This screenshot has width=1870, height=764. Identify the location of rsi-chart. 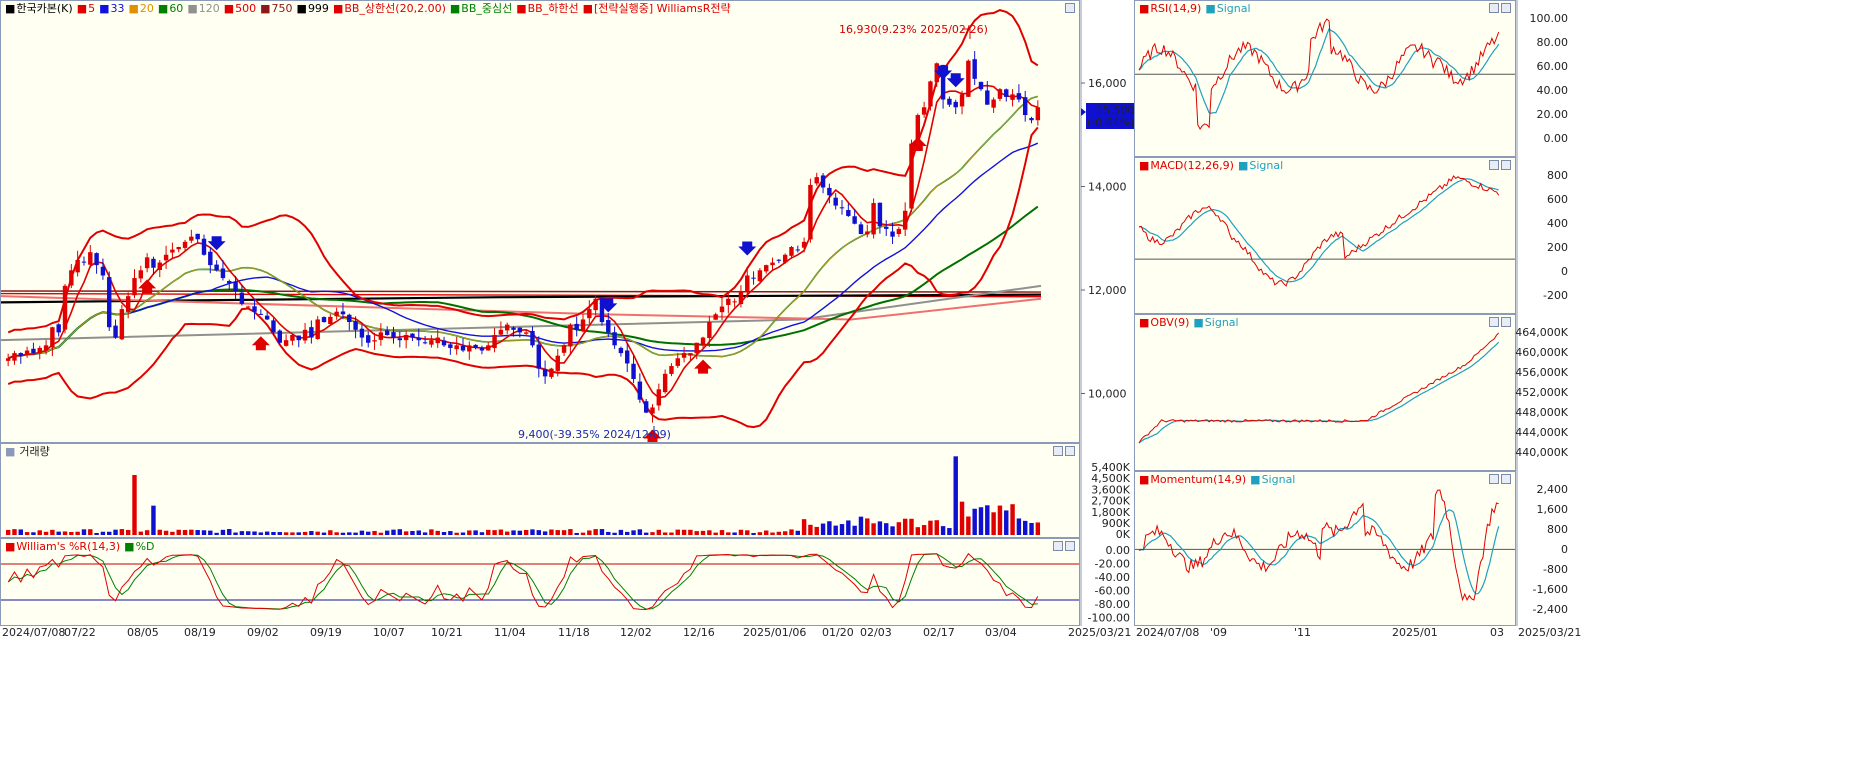
(1325, 78).